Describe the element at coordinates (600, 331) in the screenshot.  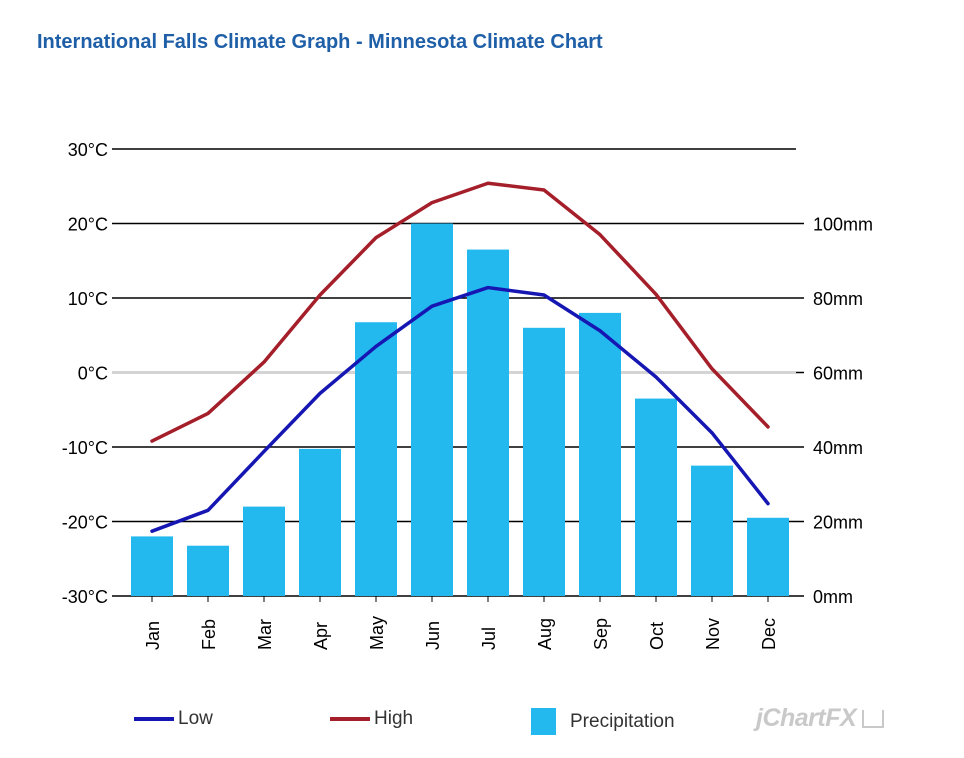
I see `point-low-sep` at that location.